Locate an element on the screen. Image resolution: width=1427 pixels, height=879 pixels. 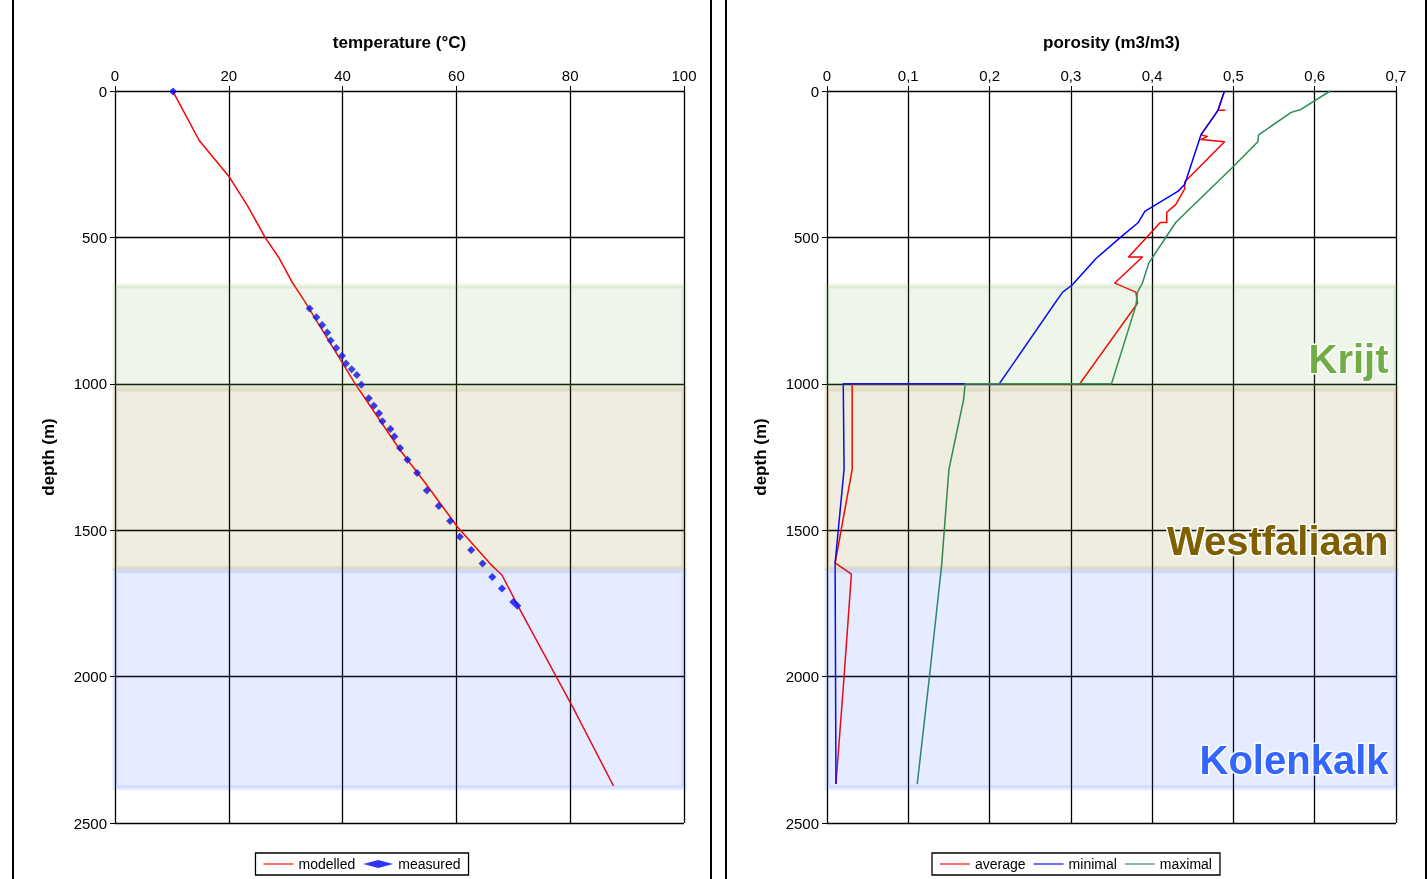
x-tick-label: 0,2 is located at coordinates (989, 75).